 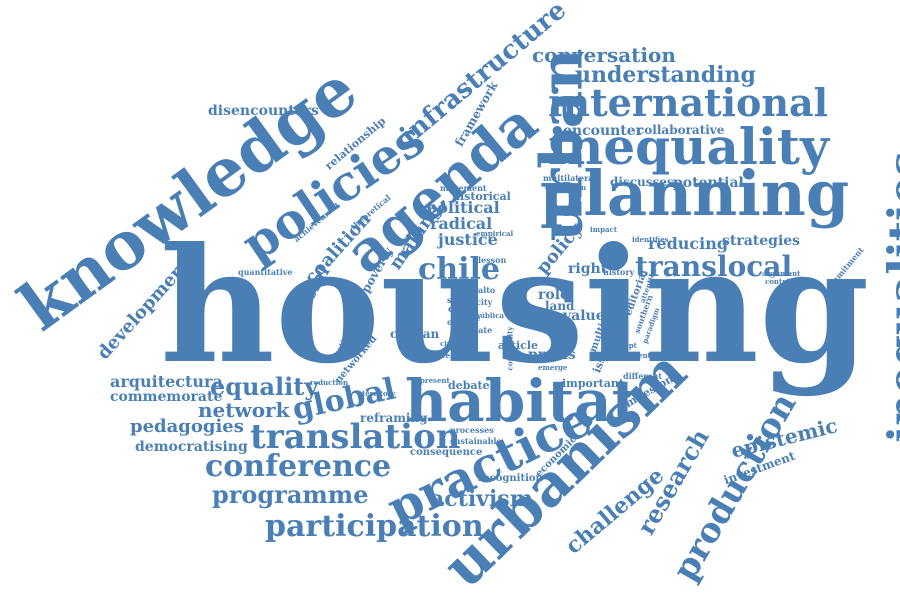 I want to click on word: diverse, so click(x=448, y=355).